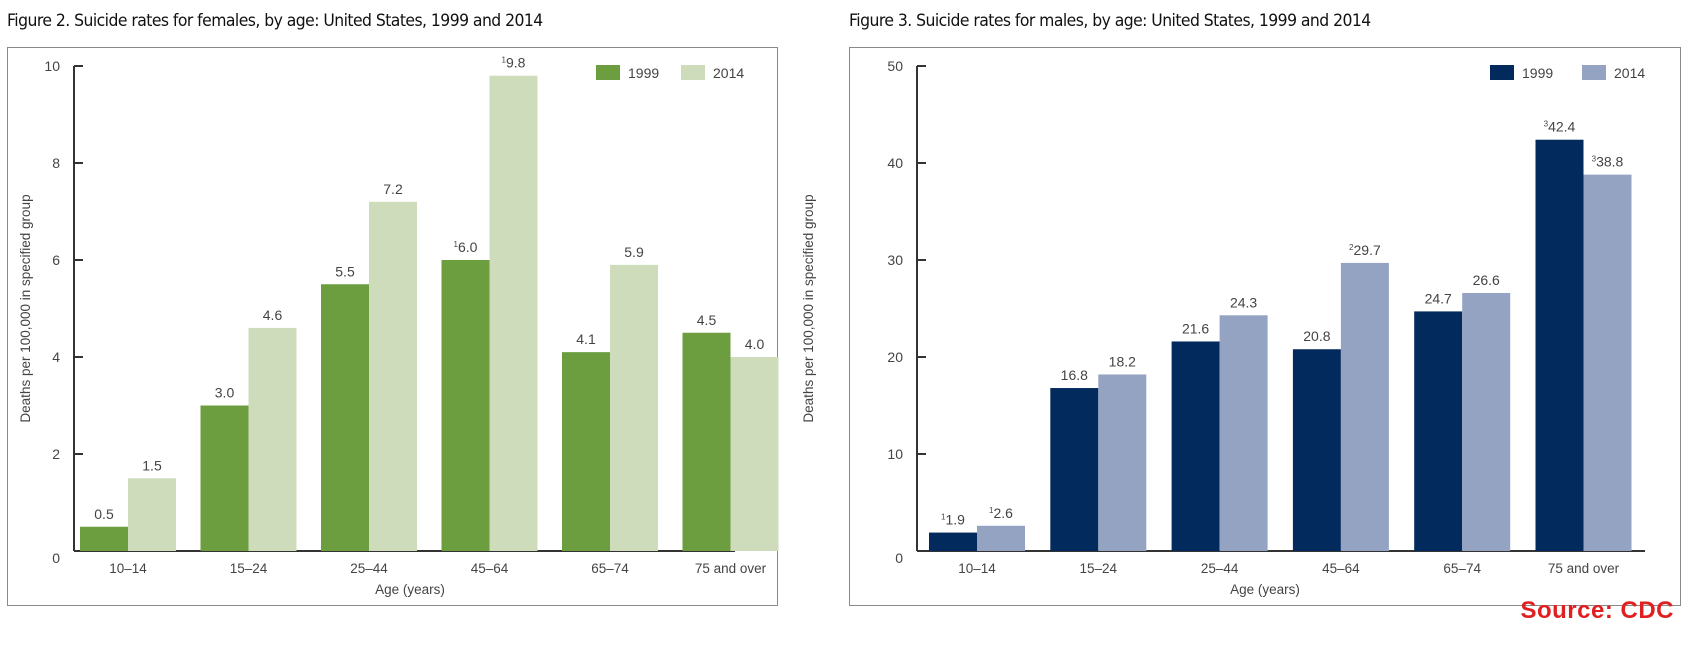  I want to click on value-text: 29.7, so click(1367, 250).